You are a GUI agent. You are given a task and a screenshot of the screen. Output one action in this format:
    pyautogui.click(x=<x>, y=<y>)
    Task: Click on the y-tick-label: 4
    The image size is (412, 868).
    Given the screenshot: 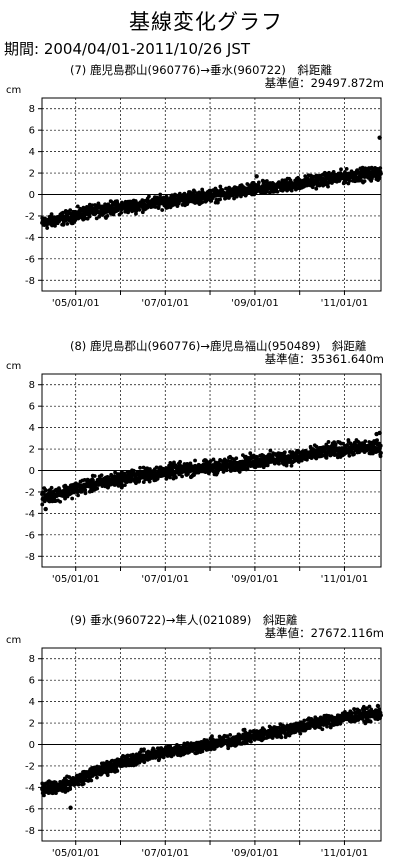 What is the action you would take?
    pyautogui.click(x=32, y=702)
    